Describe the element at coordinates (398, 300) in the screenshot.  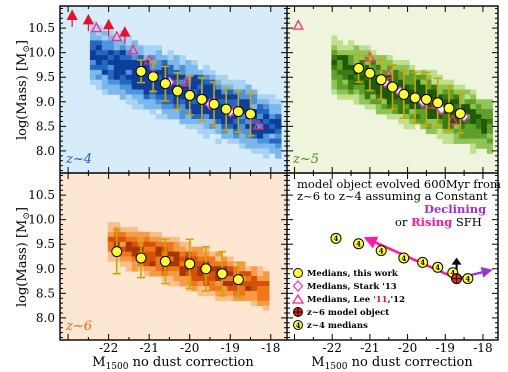
I see `legend-lee-year-b: '12` at that location.